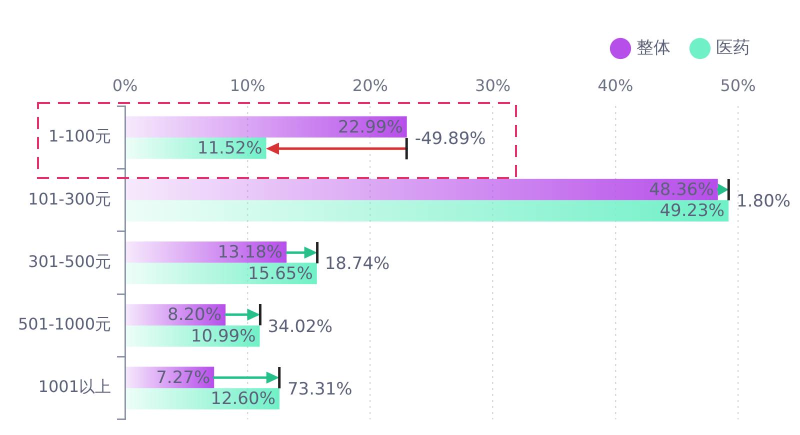 The height and width of the screenshot is (435, 800). What do you see at coordinates (195, 315) in the screenshot?
I see `data-label: 8.20%` at bounding box center [195, 315].